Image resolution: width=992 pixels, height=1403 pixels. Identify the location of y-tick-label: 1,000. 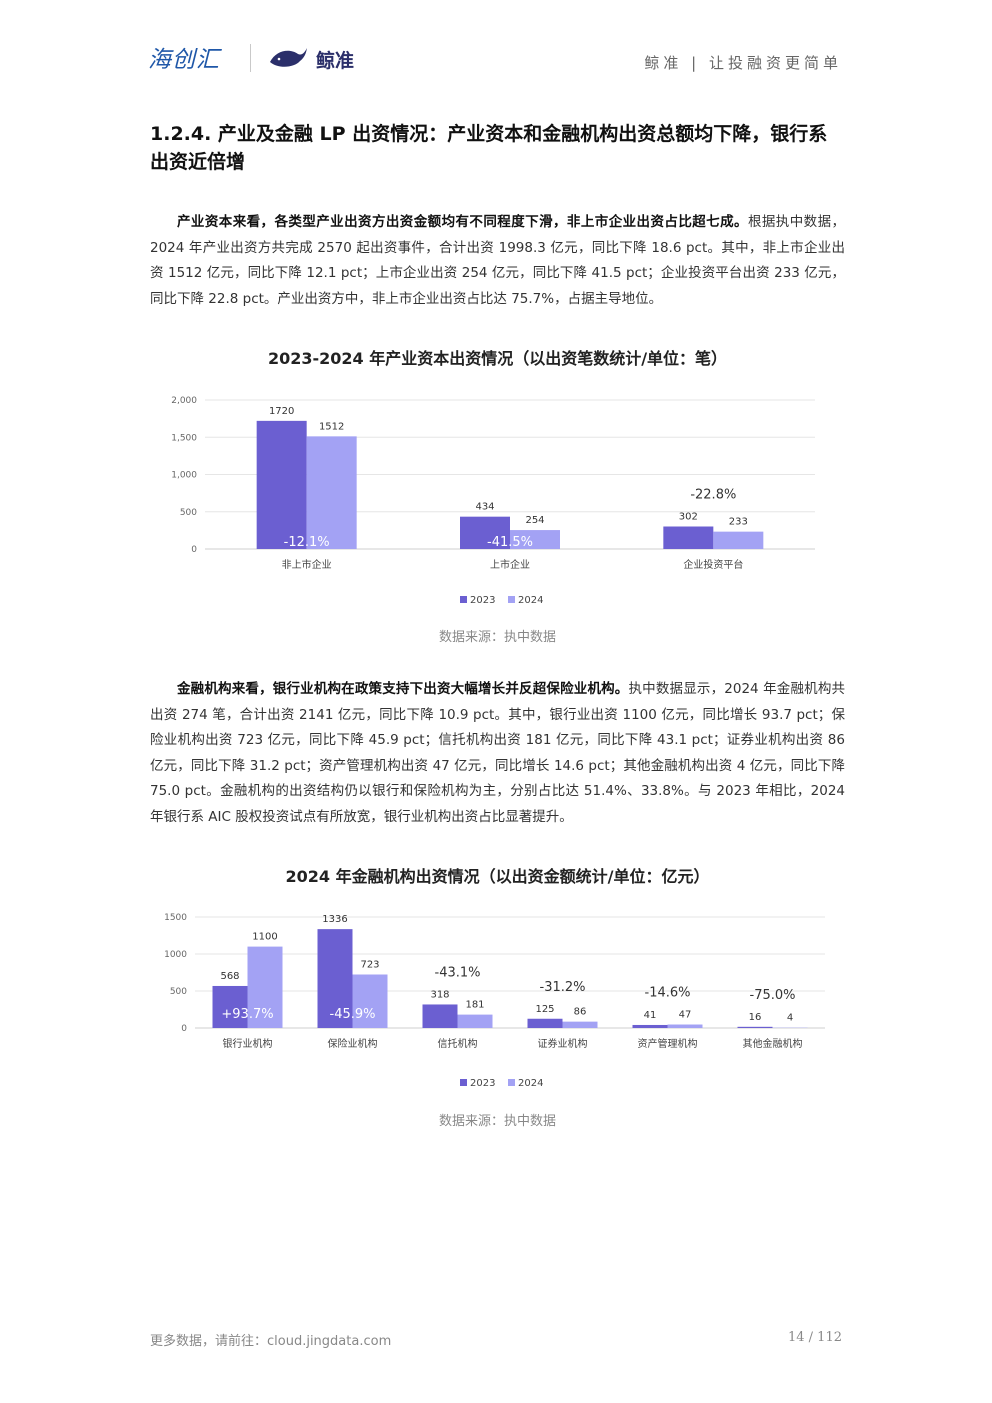
(184, 476).